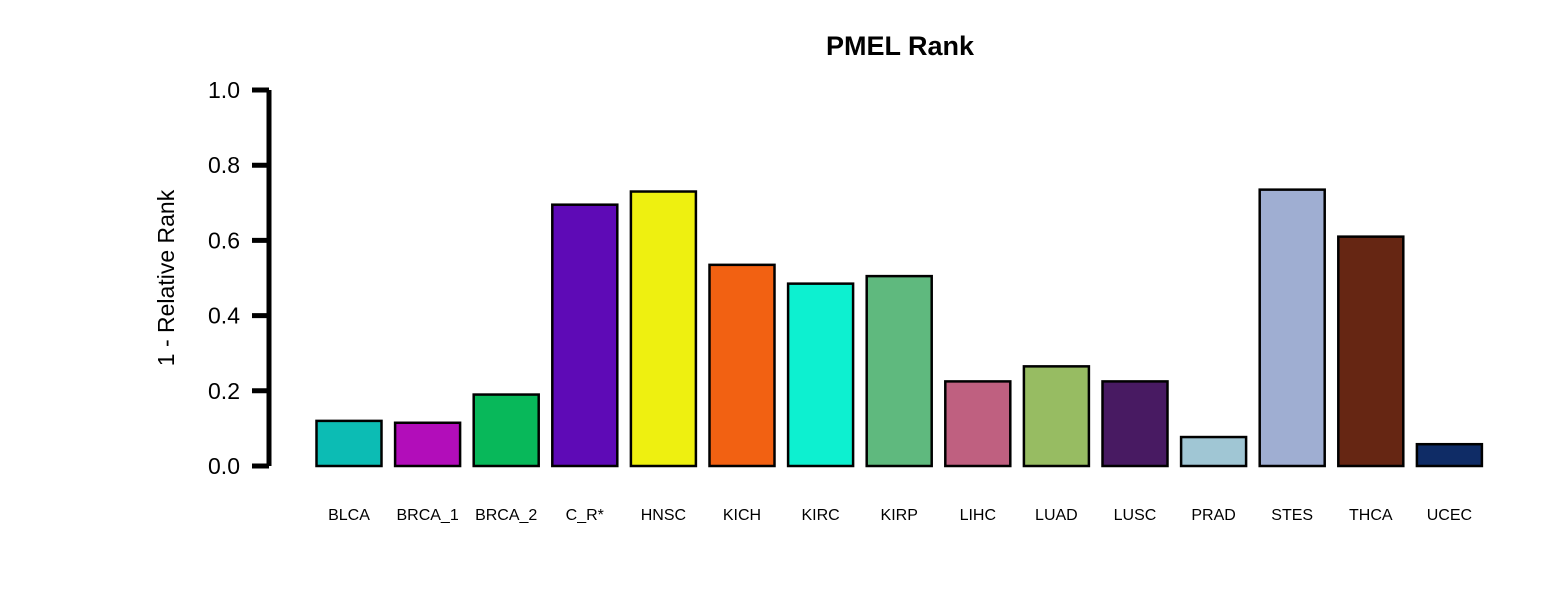 This screenshot has height=591, width=1560. What do you see at coordinates (166, 277) in the screenshot?
I see `y-axis-label: 1 - Relative Rank` at bounding box center [166, 277].